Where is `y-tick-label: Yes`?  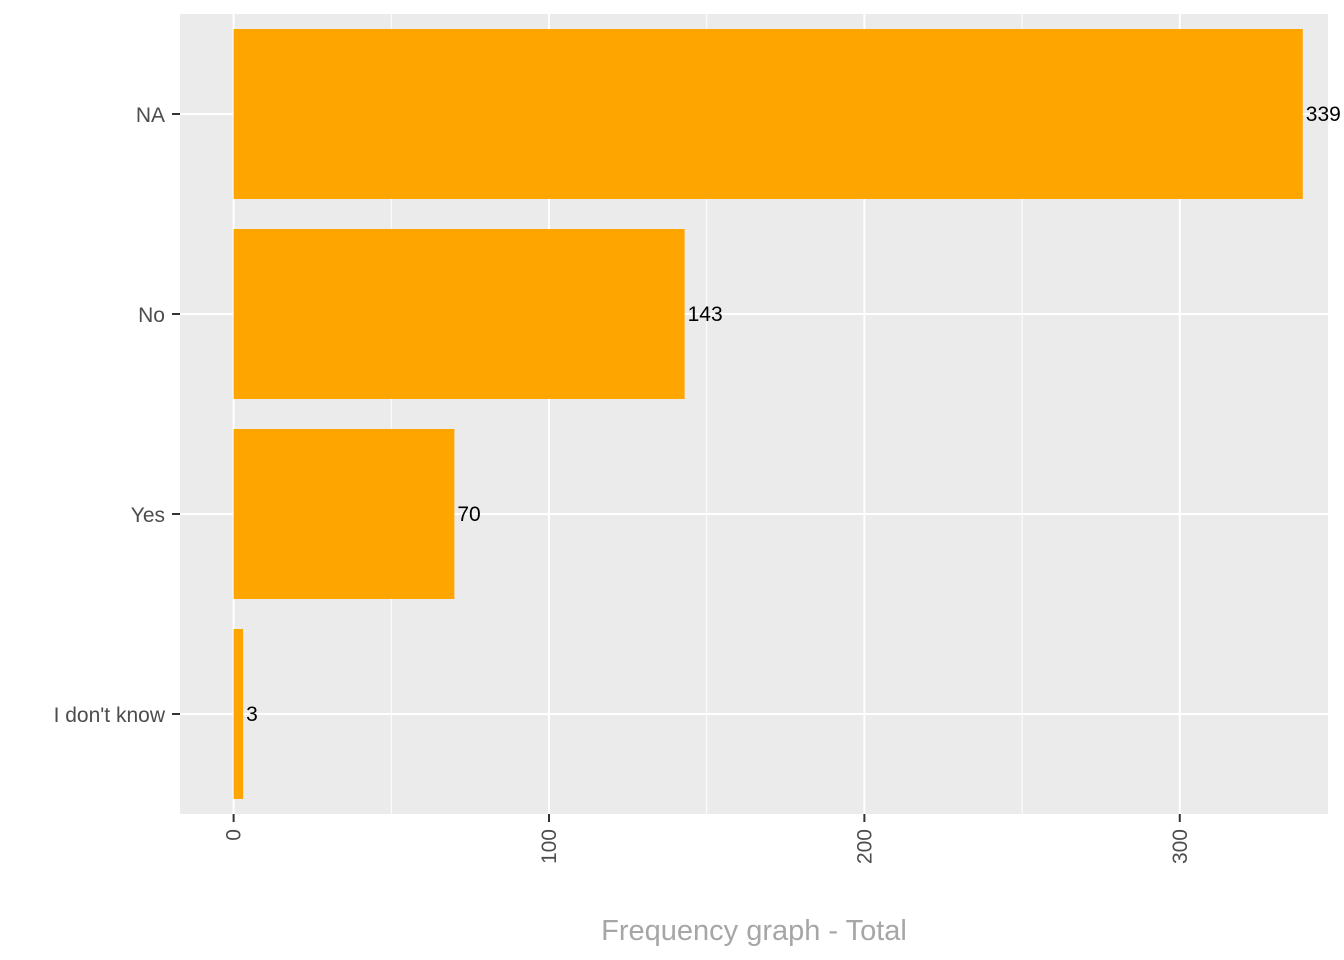
y-tick-label: Yes is located at coordinates (148, 515).